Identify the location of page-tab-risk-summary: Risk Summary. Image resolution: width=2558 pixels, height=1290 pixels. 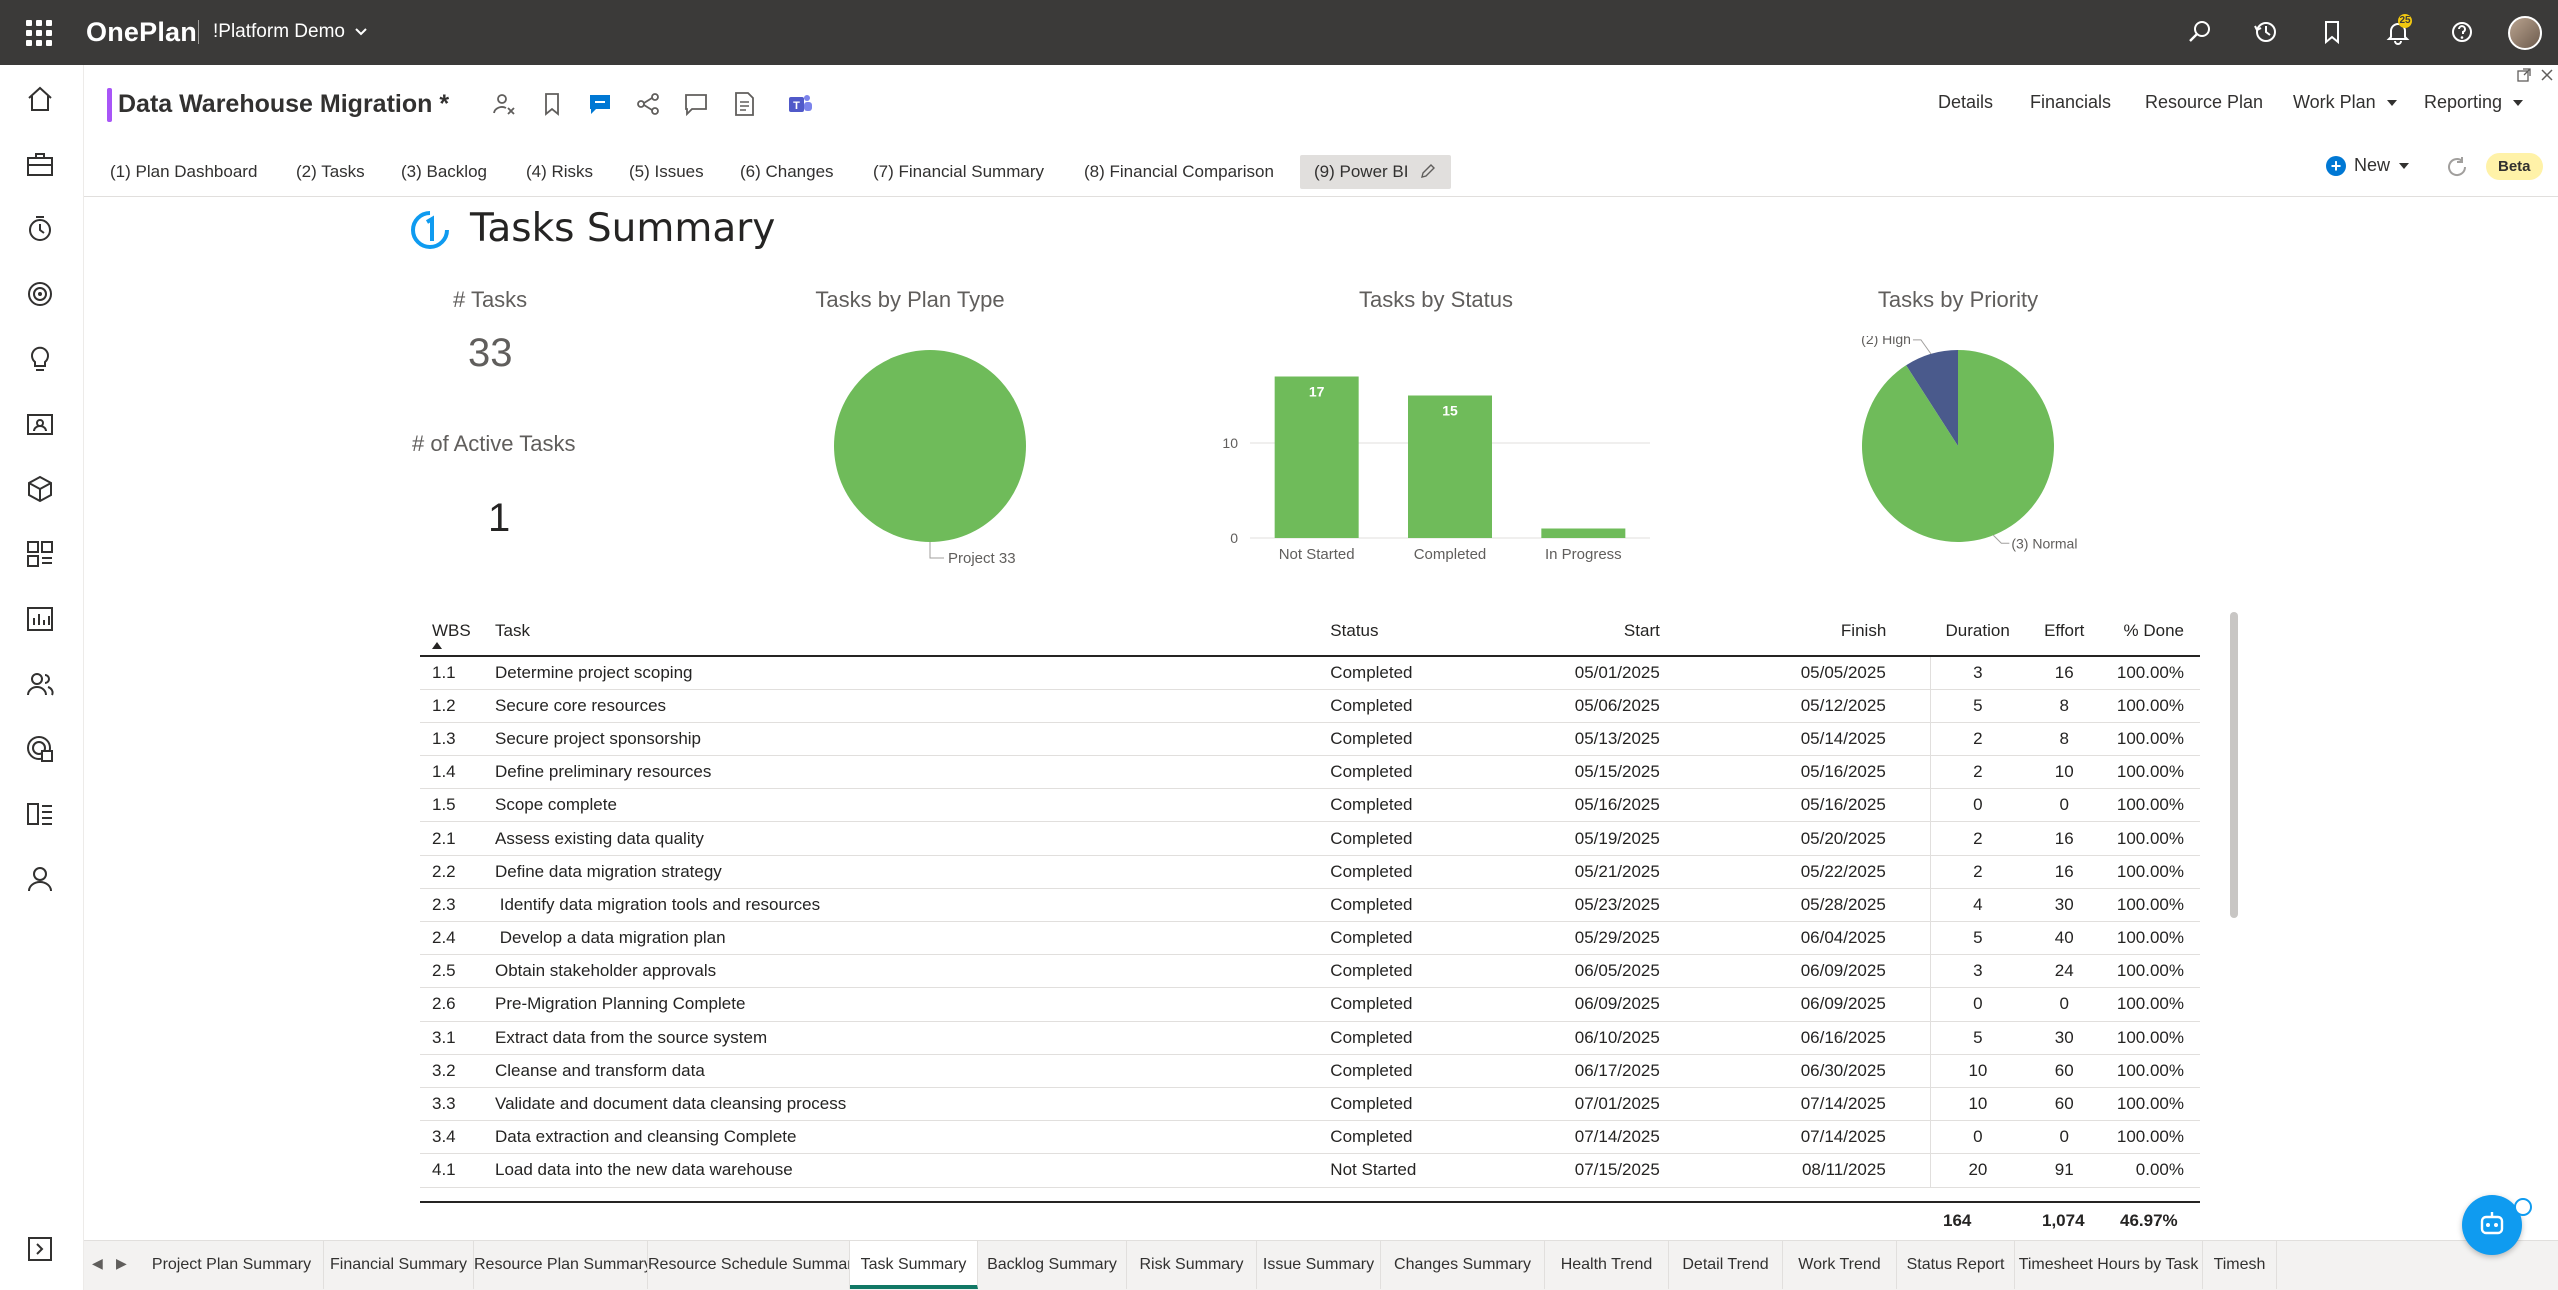
(1192, 1265).